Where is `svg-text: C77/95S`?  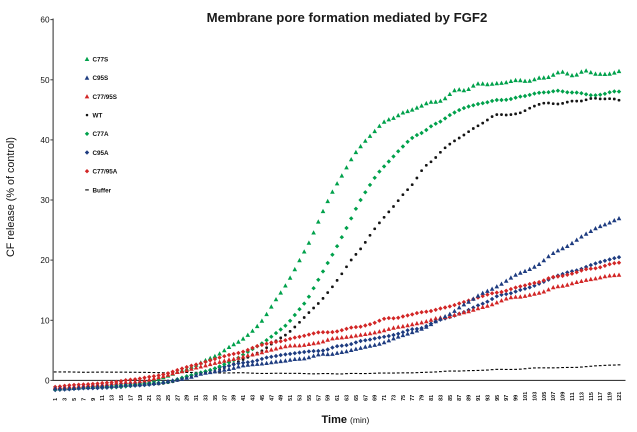 svg-text: C77/95S is located at coordinates (105, 97).